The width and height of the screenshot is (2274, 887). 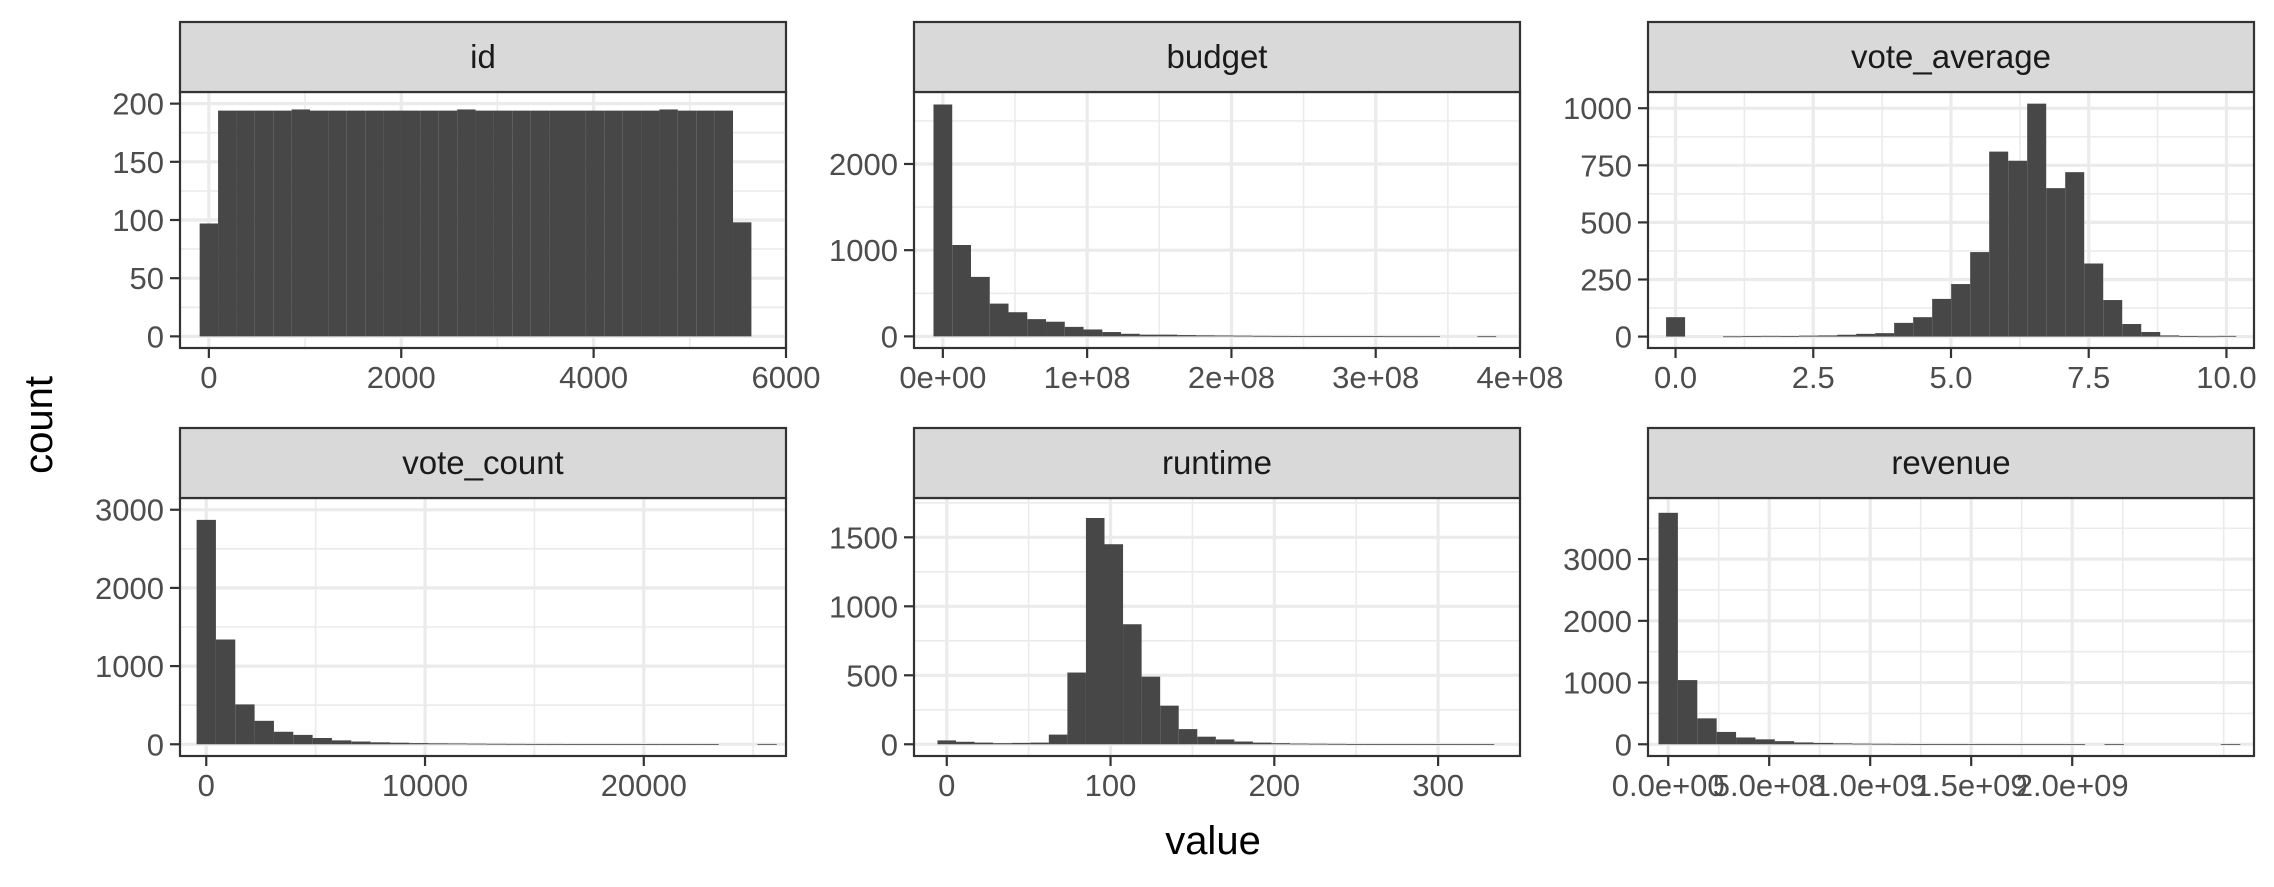 What do you see at coordinates (147, 278) in the screenshot?
I see `y-tick-label: 50` at bounding box center [147, 278].